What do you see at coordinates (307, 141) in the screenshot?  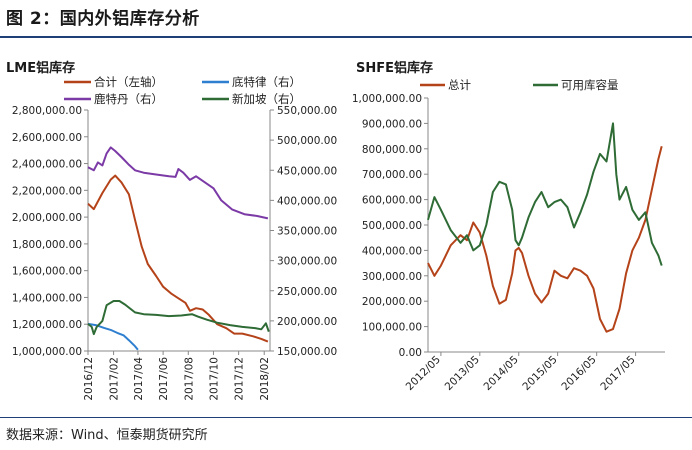 I see `lme-right-tick-label: 500,000.00` at bounding box center [307, 141].